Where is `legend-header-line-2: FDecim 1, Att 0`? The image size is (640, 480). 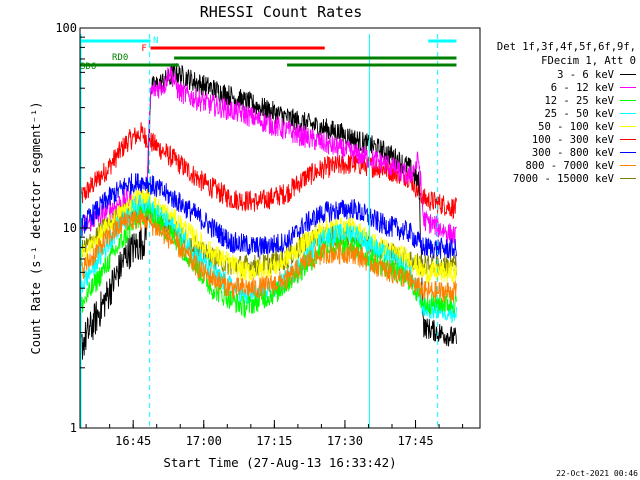
legend-header-line-2: FDecim 1, Att 0 is located at coordinates (588, 61).